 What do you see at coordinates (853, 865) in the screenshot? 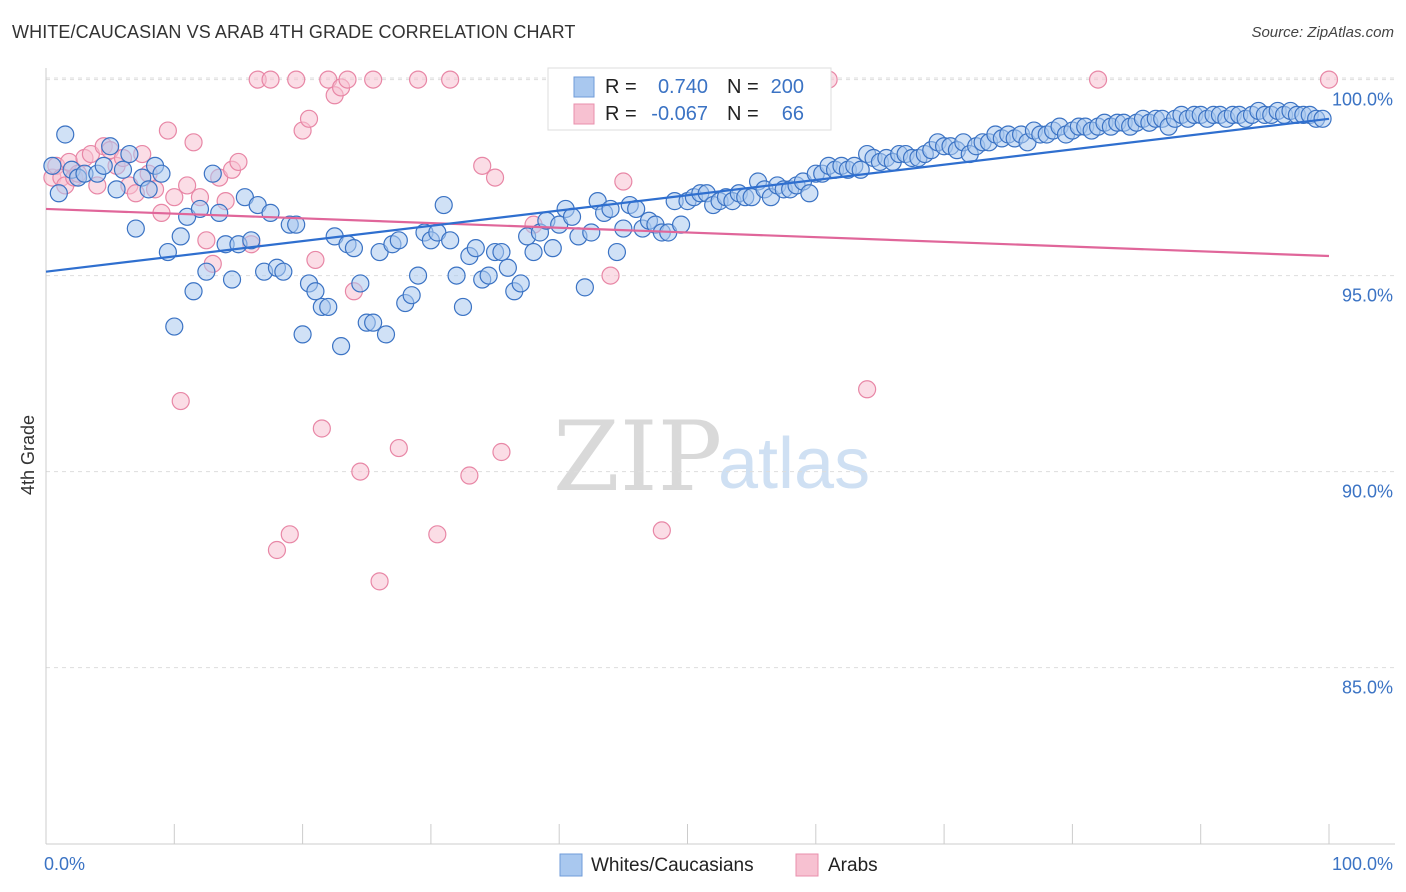
I see `legend-label-arabs: Arabs` at bounding box center [853, 865].